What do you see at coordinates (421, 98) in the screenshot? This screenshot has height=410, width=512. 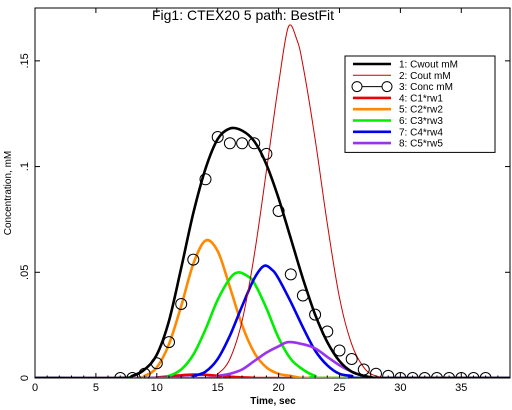 I see `legend-label: 4: C1*rw1` at bounding box center [421, 98].